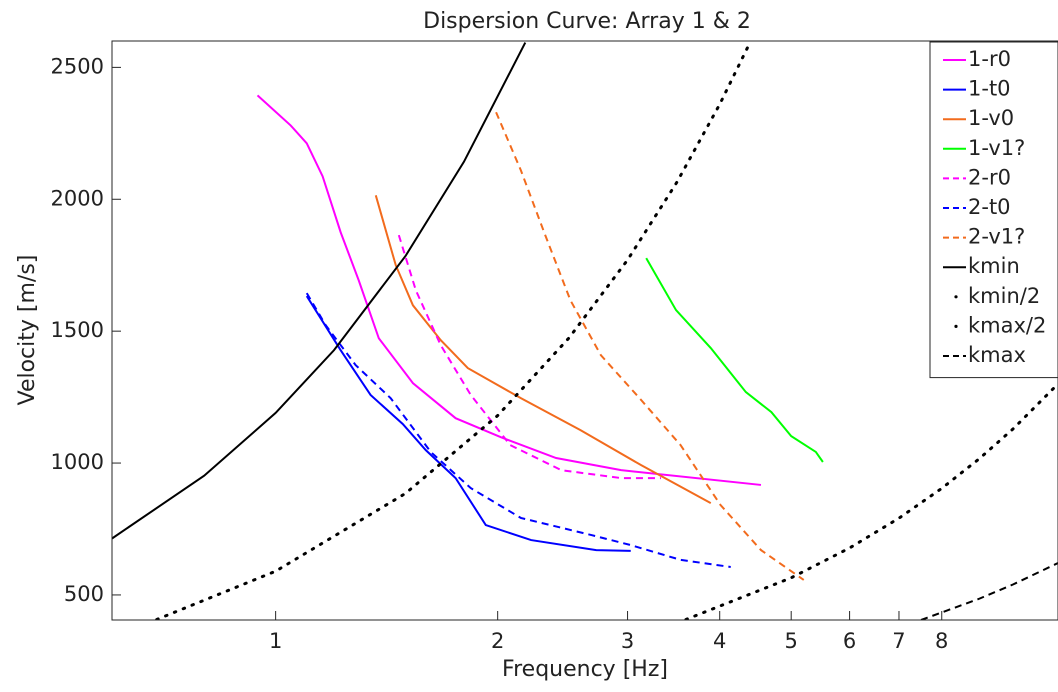  What do you see at coordinates (996, 148) in the screenshot?
I see `legend-label: 1-v1?` at bounding box center [996, 148].